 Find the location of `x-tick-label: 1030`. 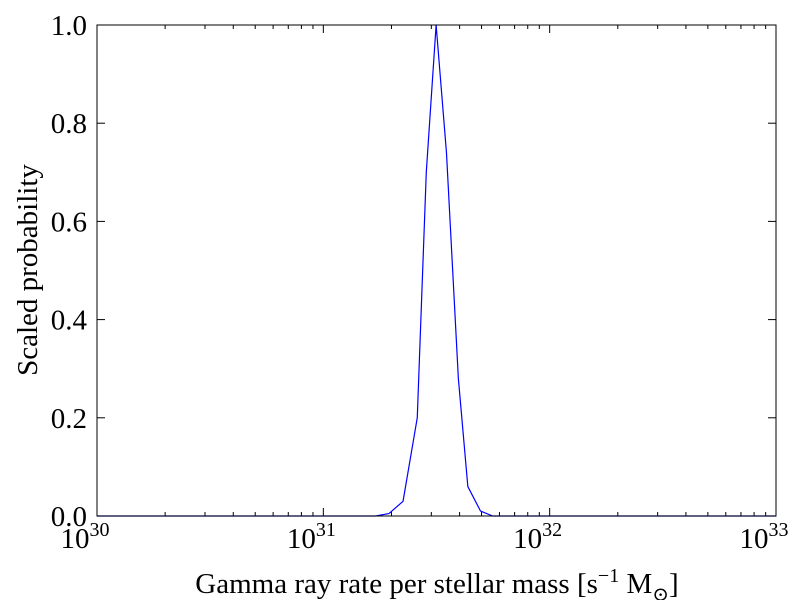

x-tick-label: 1030 is located at coordinates (85, 537).